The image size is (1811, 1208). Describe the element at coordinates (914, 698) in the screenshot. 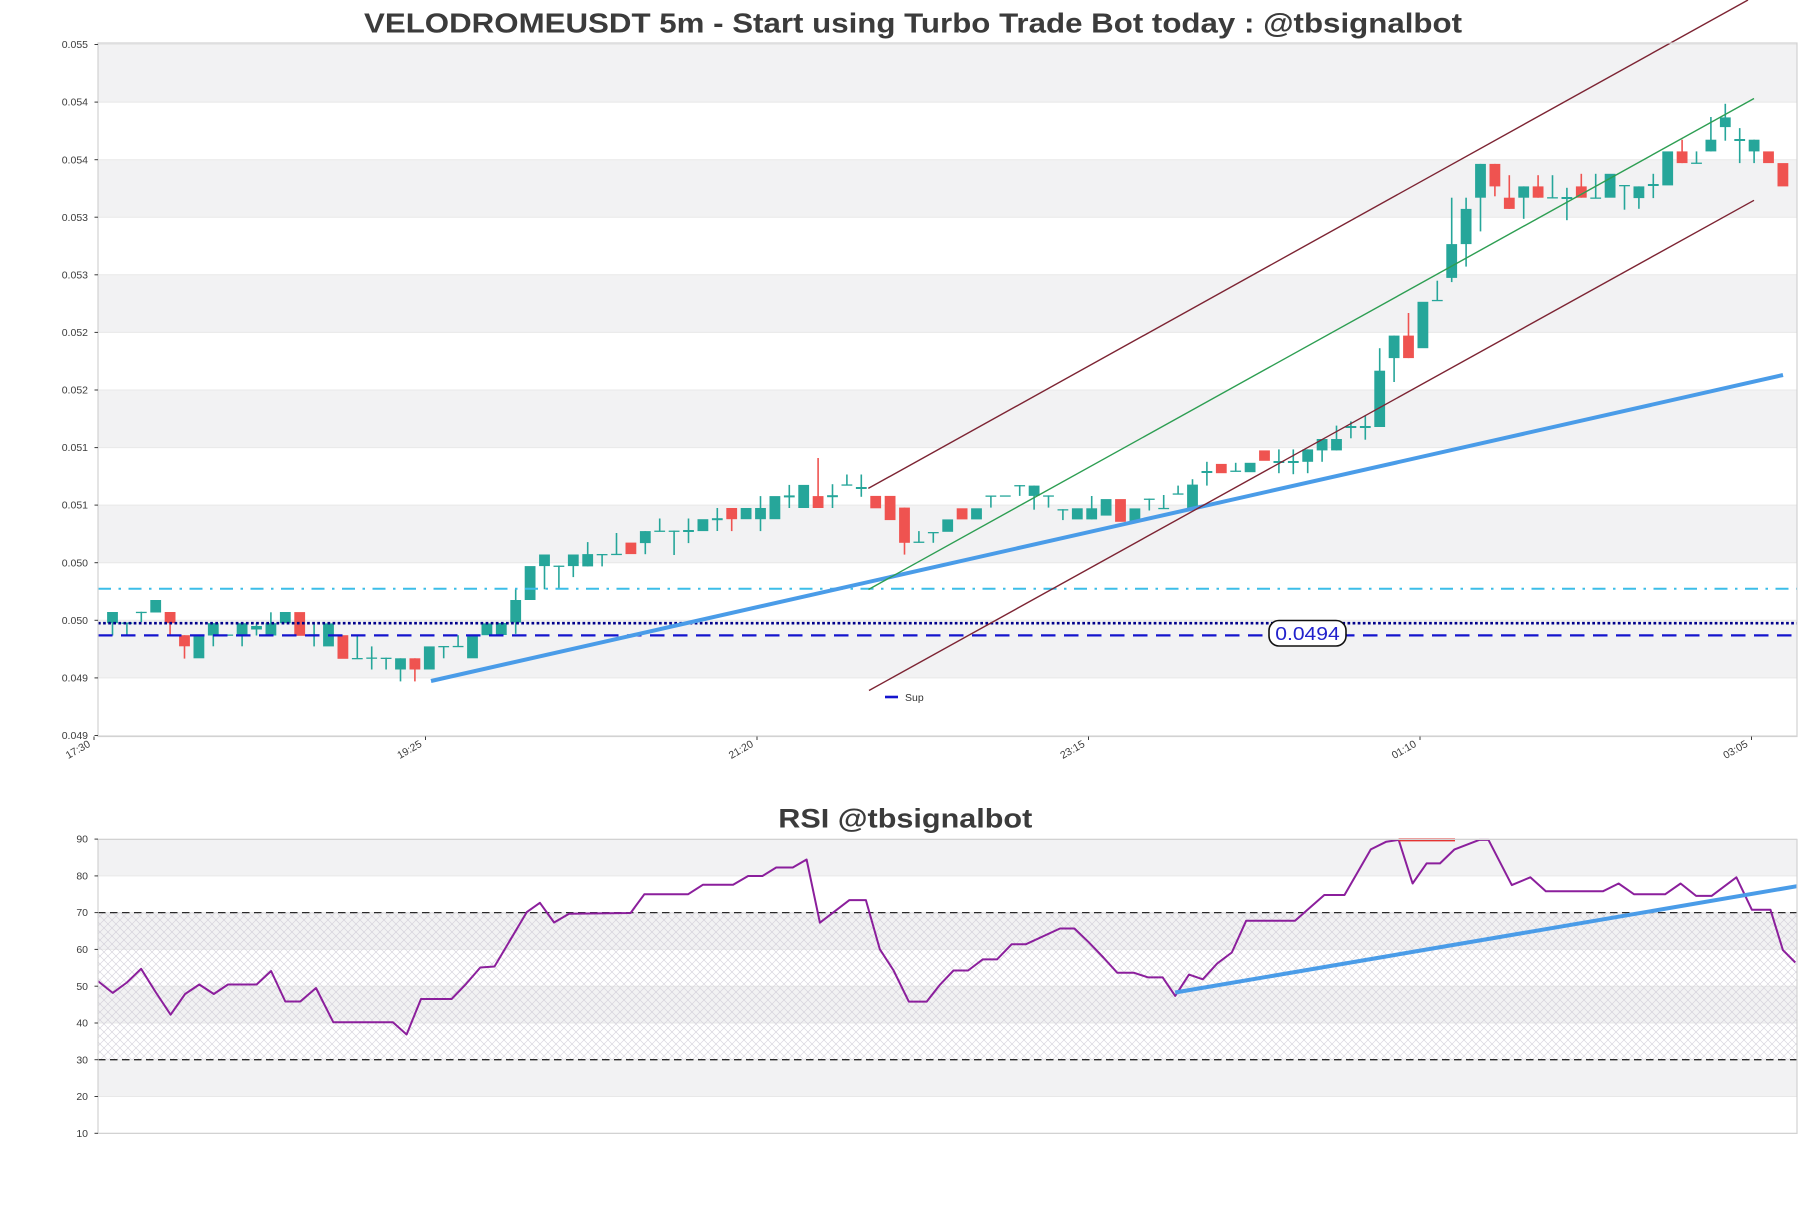

I see `svg-text: Sup` at that location.